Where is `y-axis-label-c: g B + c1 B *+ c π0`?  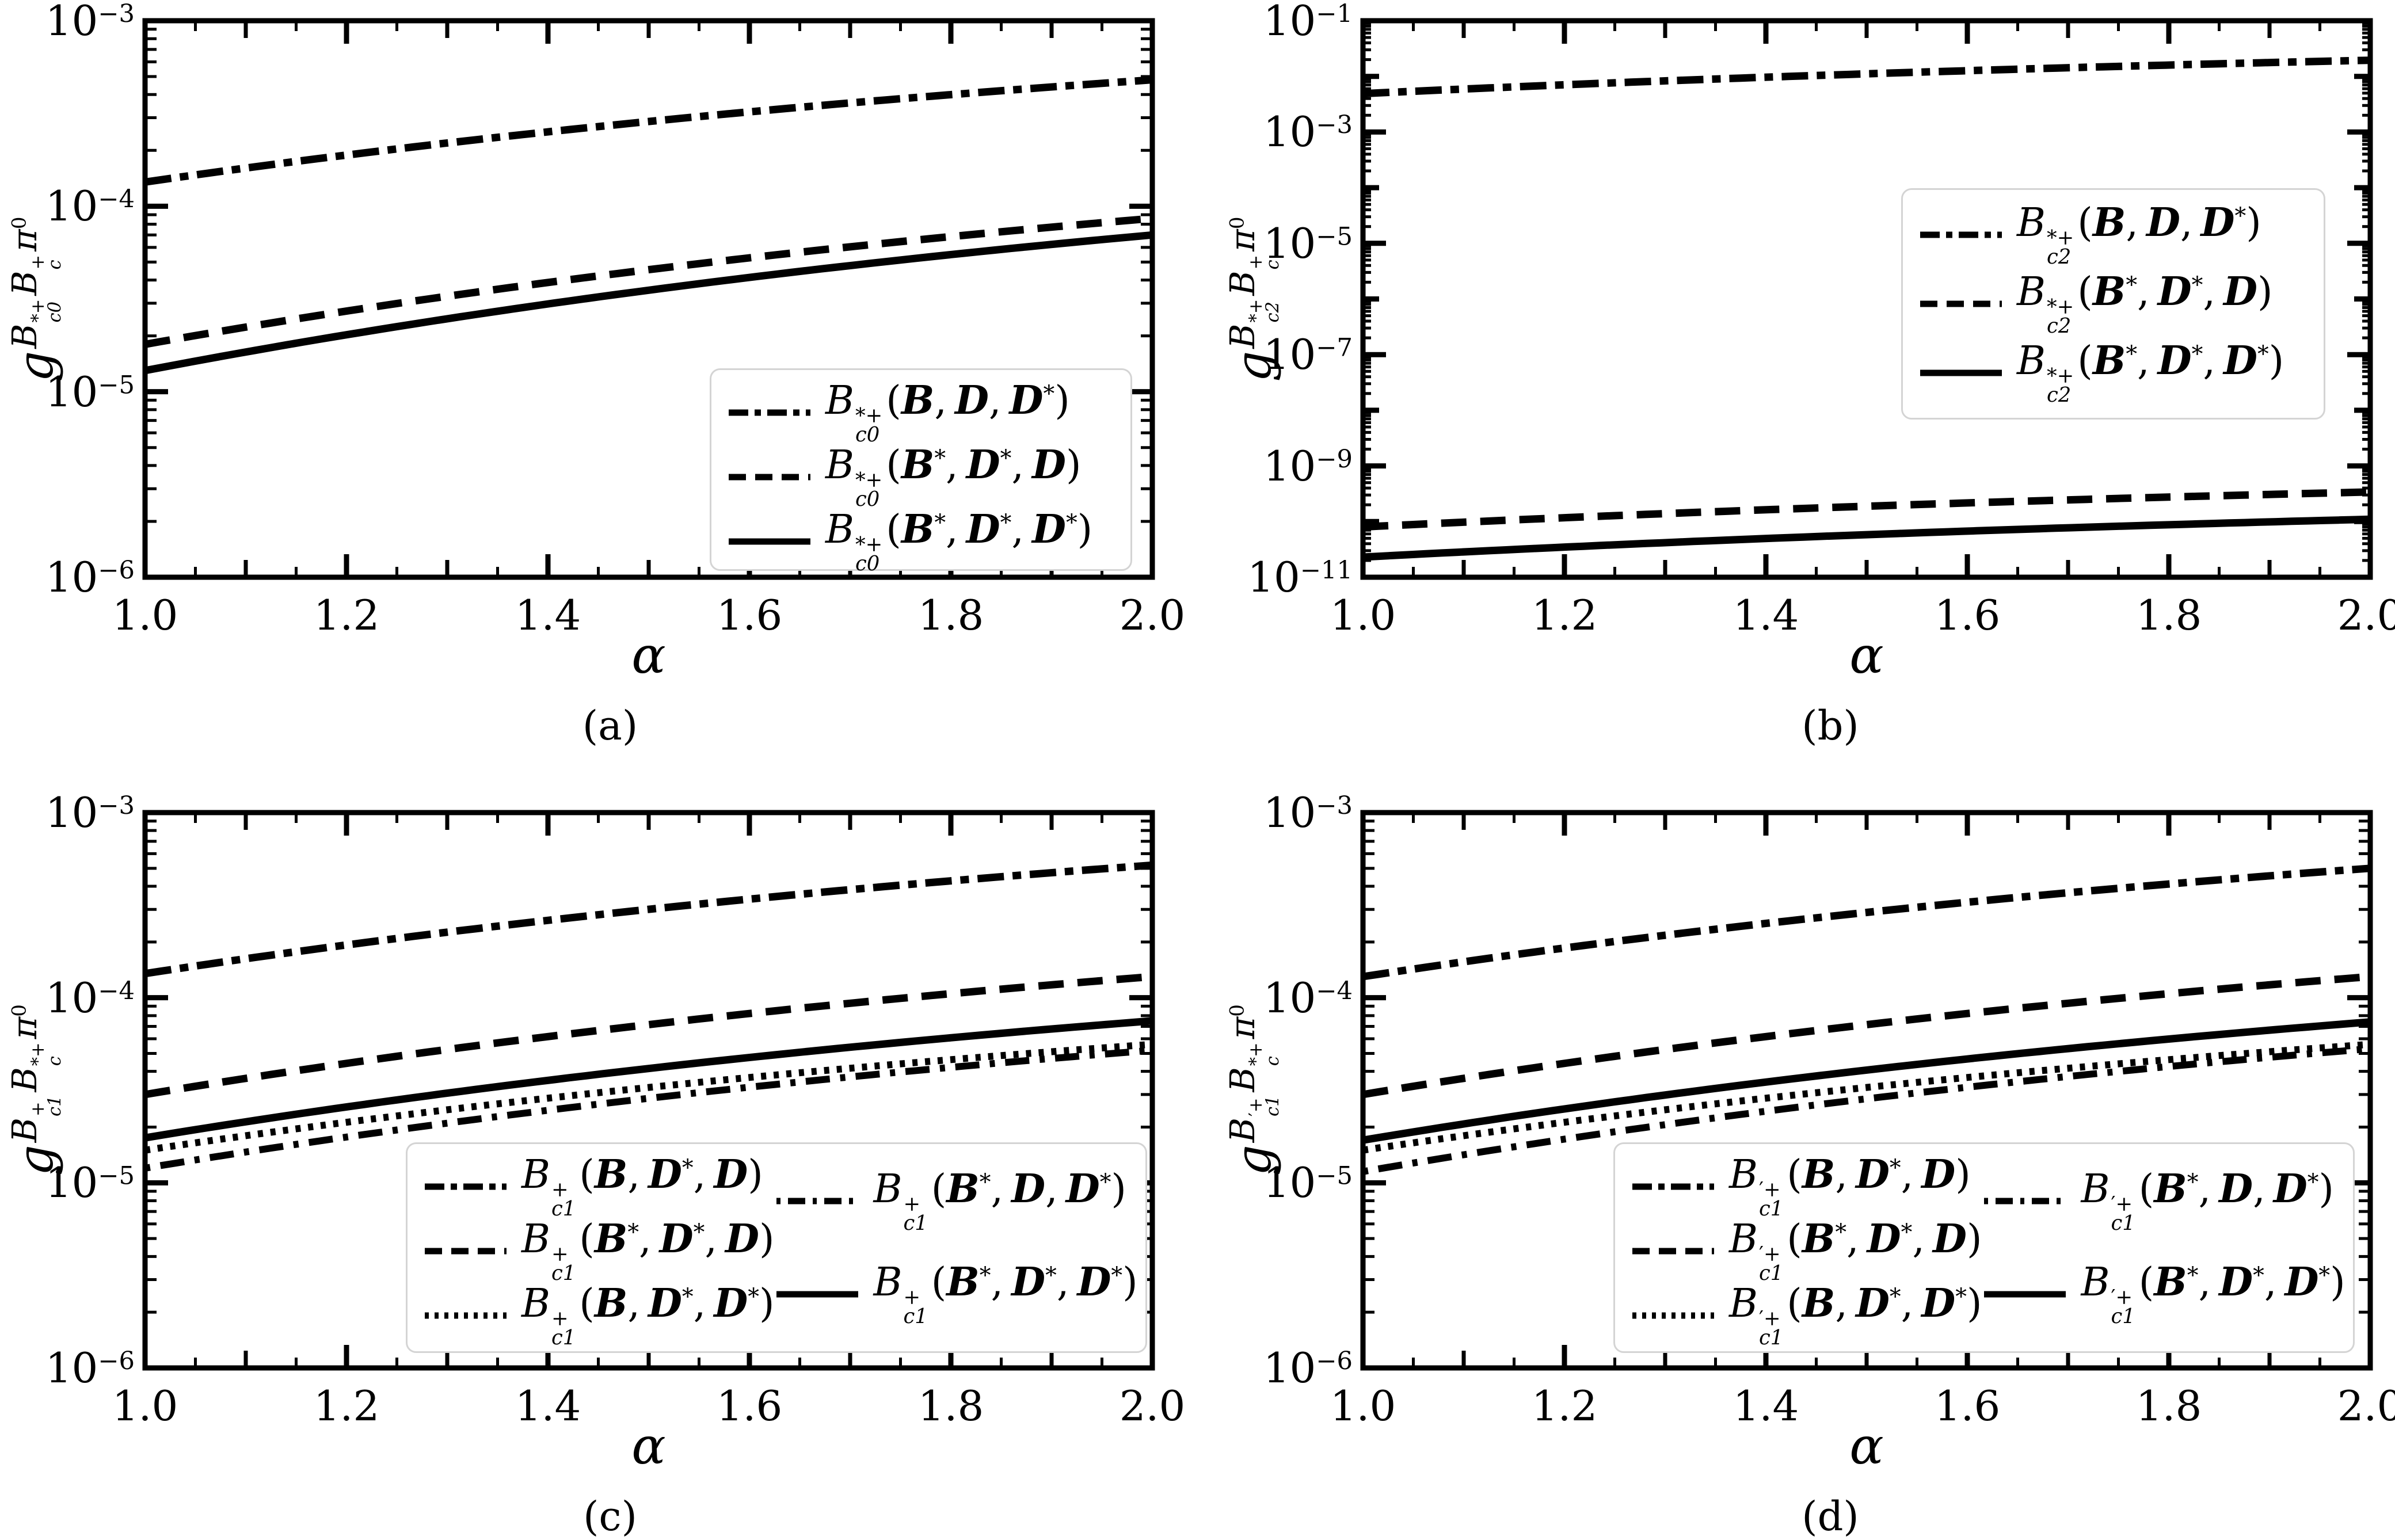
y-axis-label-c: g B + c1 B *+ c π0 is located at coordinates (35, 1090).